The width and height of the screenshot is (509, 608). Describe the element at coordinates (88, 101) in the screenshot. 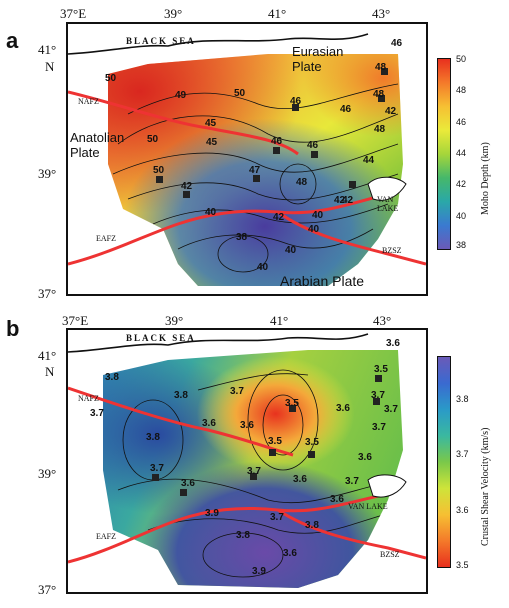

I see `nafz-label-a: NAFZ` at that location.